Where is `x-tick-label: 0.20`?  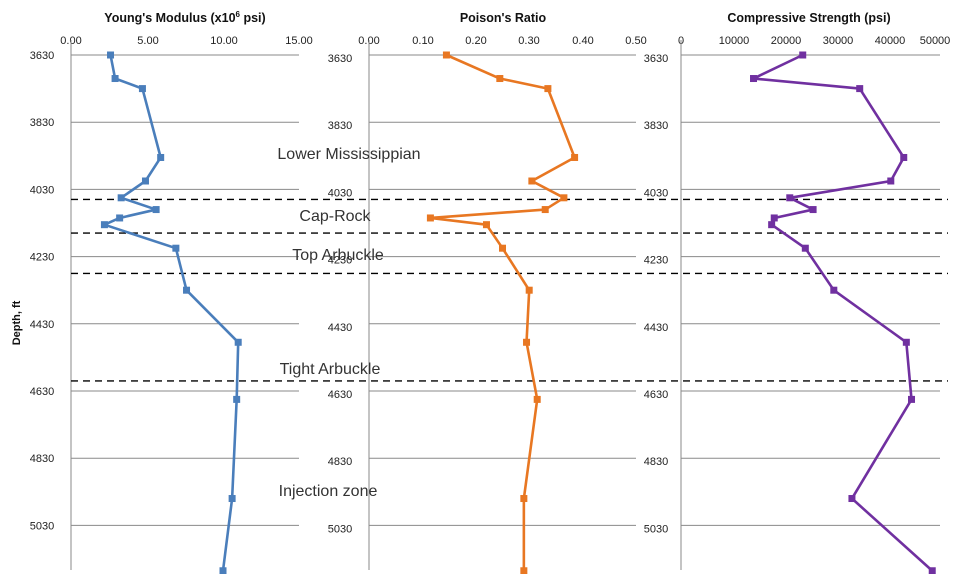
x-tick-label: 0.20 is located at coordinates (475, 41).